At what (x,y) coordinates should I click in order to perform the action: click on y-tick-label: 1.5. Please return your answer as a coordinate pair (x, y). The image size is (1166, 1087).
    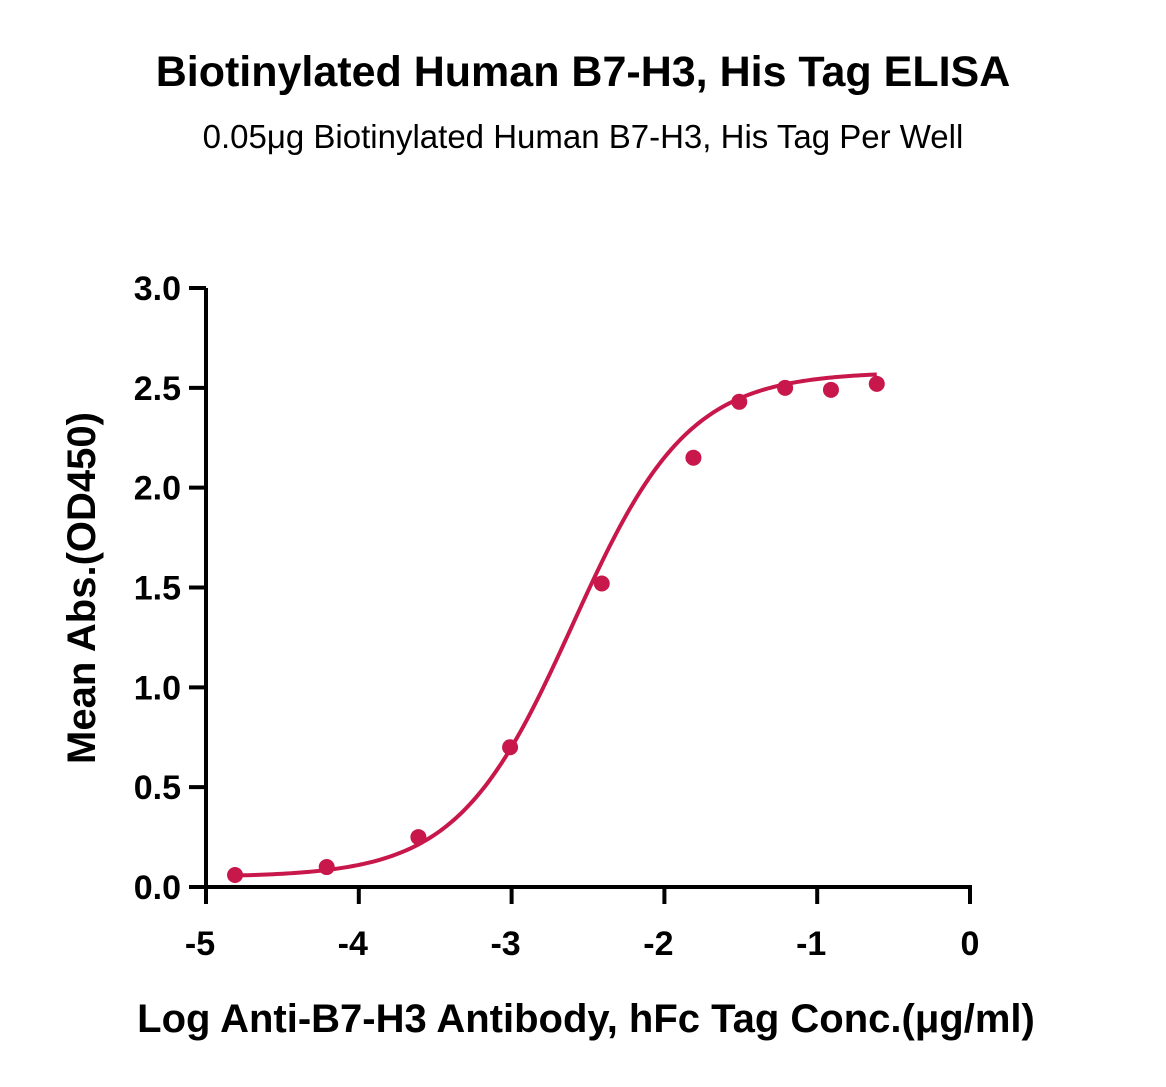
    Looking at the image, I should click on (157, 589).